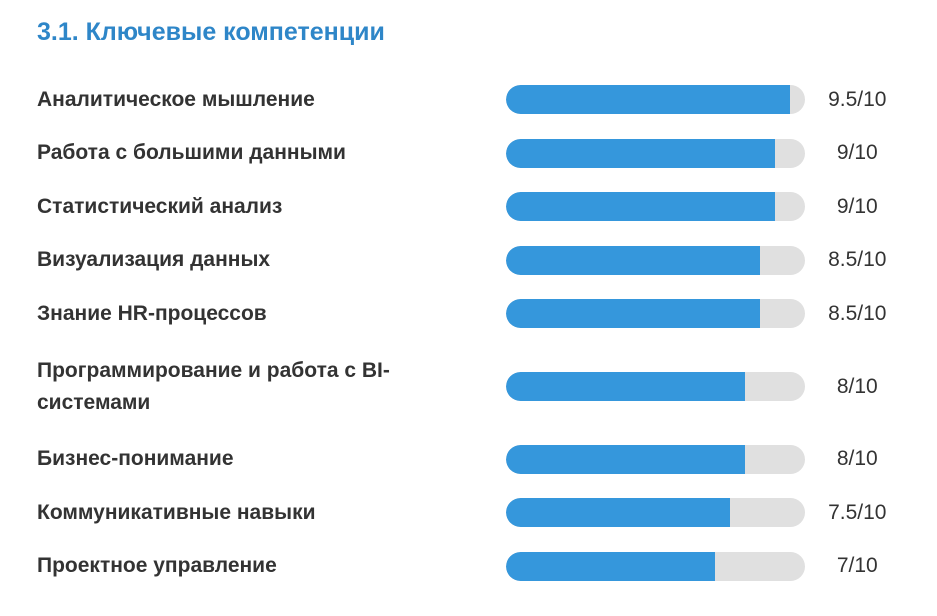  What do you see at coordinates (176, 99) in the screenshot?
I see `skill-name: Аналитическое мышление` at bounding box center [176, 99].